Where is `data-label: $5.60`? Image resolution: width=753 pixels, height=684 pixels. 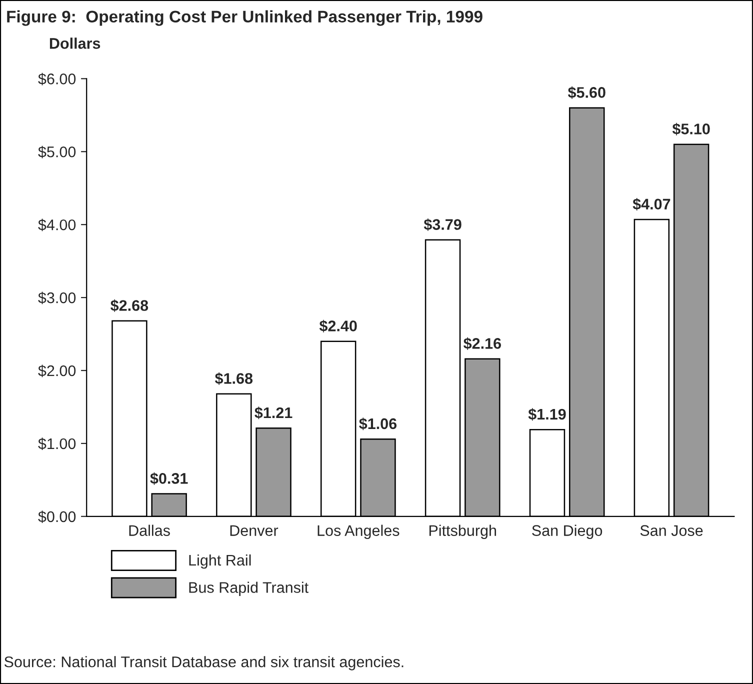
data-label: $5.60 is located at coordinates (587, 92).